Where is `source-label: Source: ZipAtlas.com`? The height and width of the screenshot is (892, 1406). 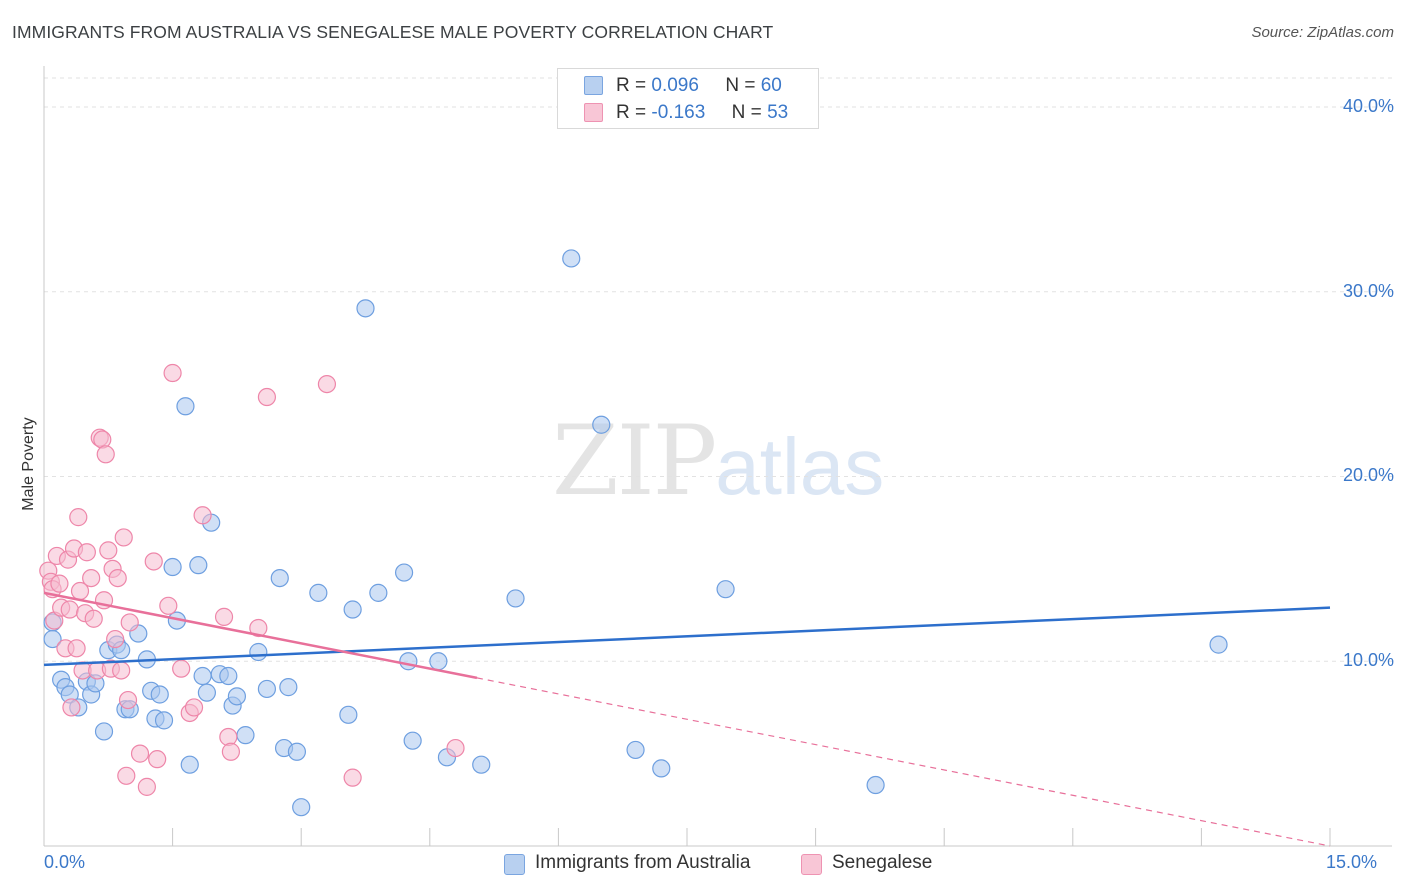 source-label: Source: ZipAtlas.com is located at coordinates (1322, 32).